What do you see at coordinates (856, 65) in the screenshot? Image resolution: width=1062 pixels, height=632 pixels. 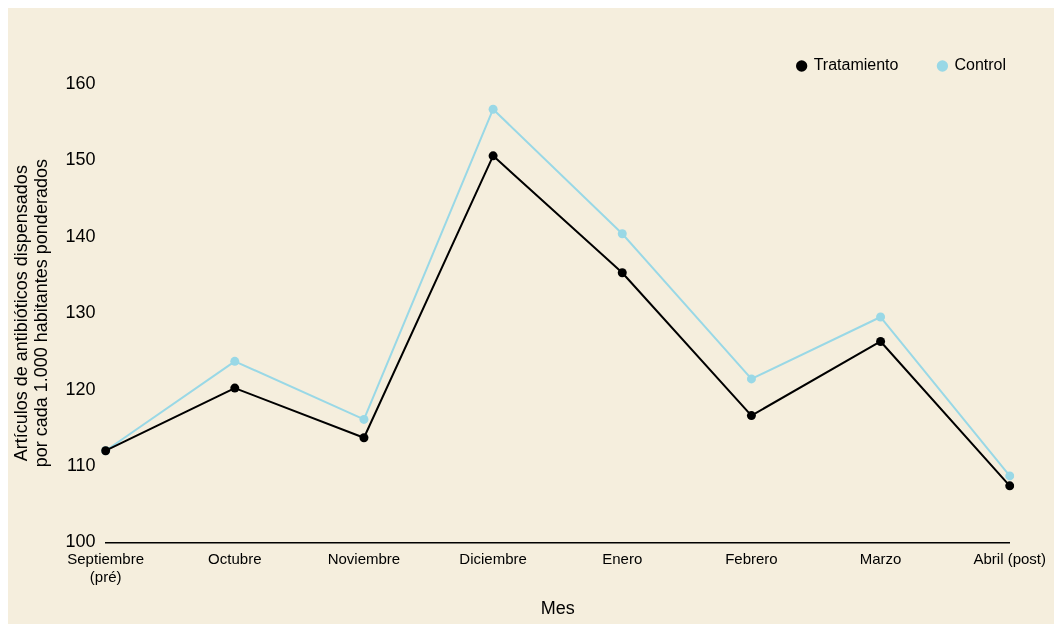 I see `legend-label: Tratamiento` at bounding box center [856, 65].